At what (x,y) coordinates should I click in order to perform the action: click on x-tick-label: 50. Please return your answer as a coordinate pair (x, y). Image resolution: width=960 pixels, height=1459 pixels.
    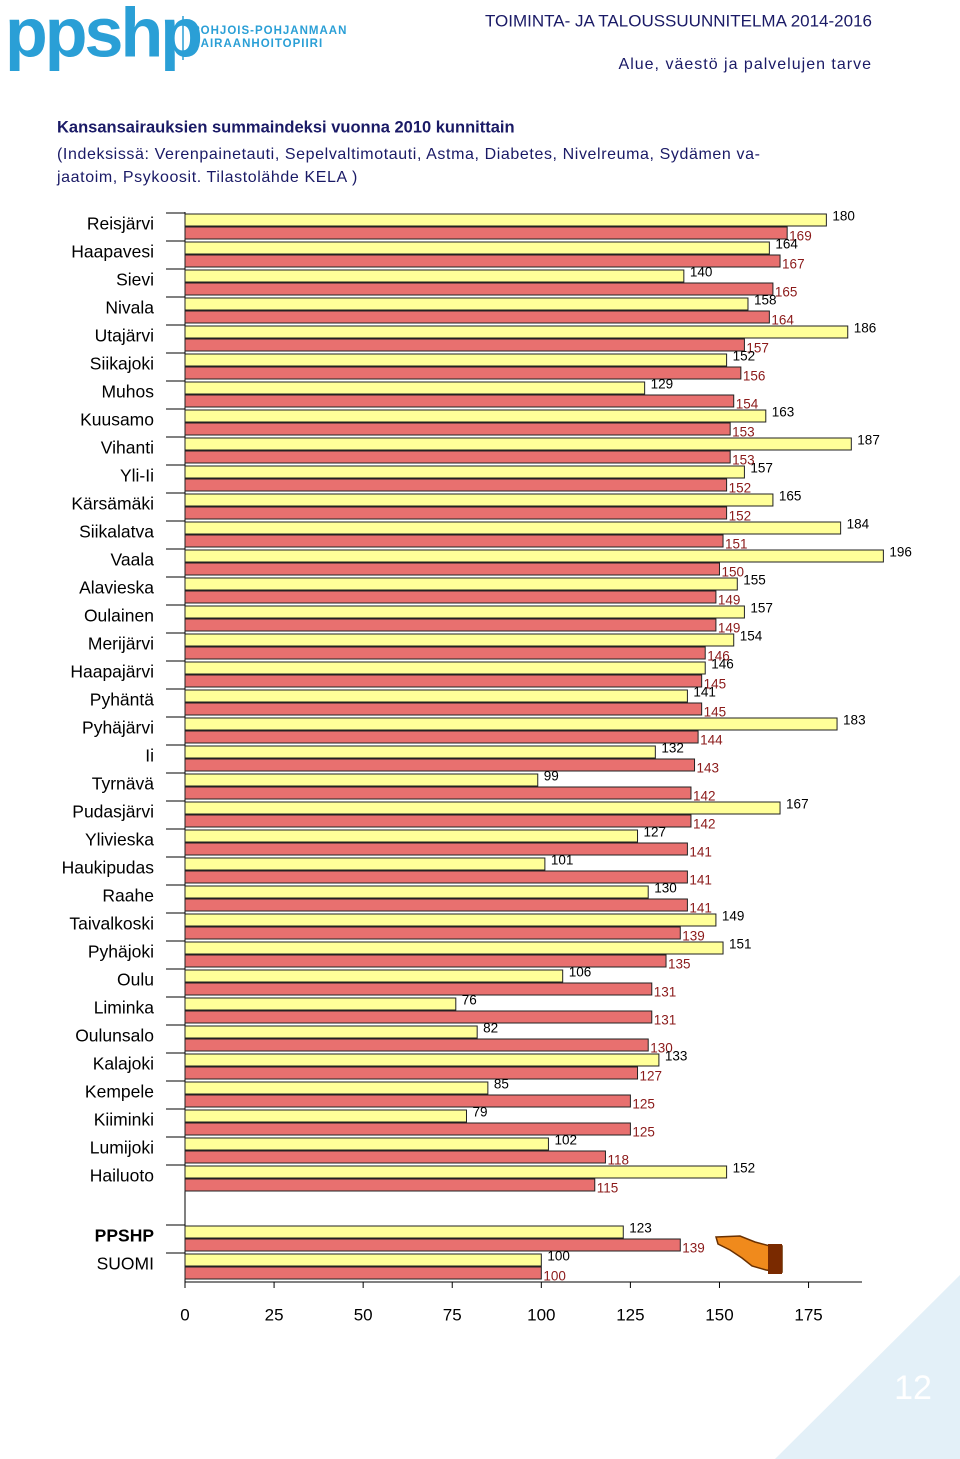
    Looking at the image, I should click on (363, 1314).